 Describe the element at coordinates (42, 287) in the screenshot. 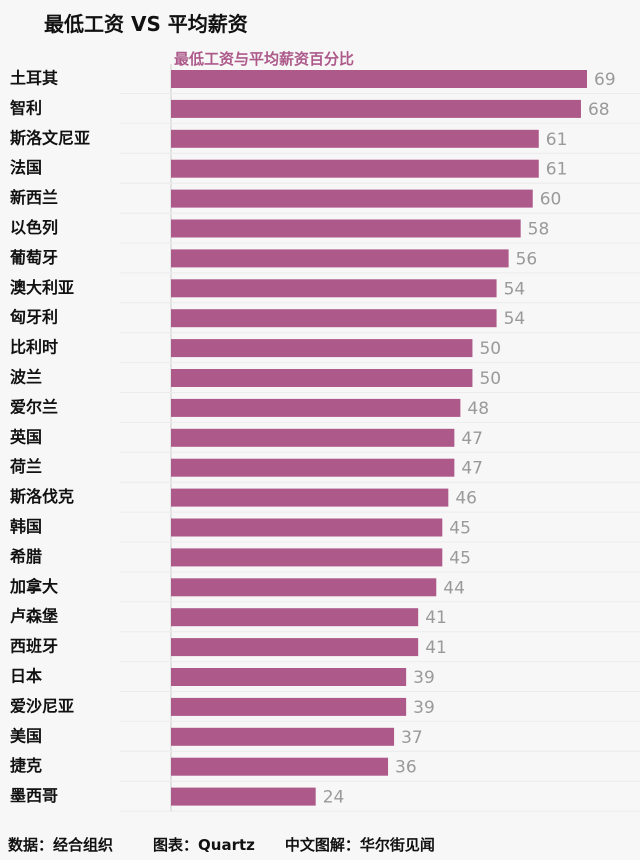

I see `category-label: 澳大利亚` at that location.